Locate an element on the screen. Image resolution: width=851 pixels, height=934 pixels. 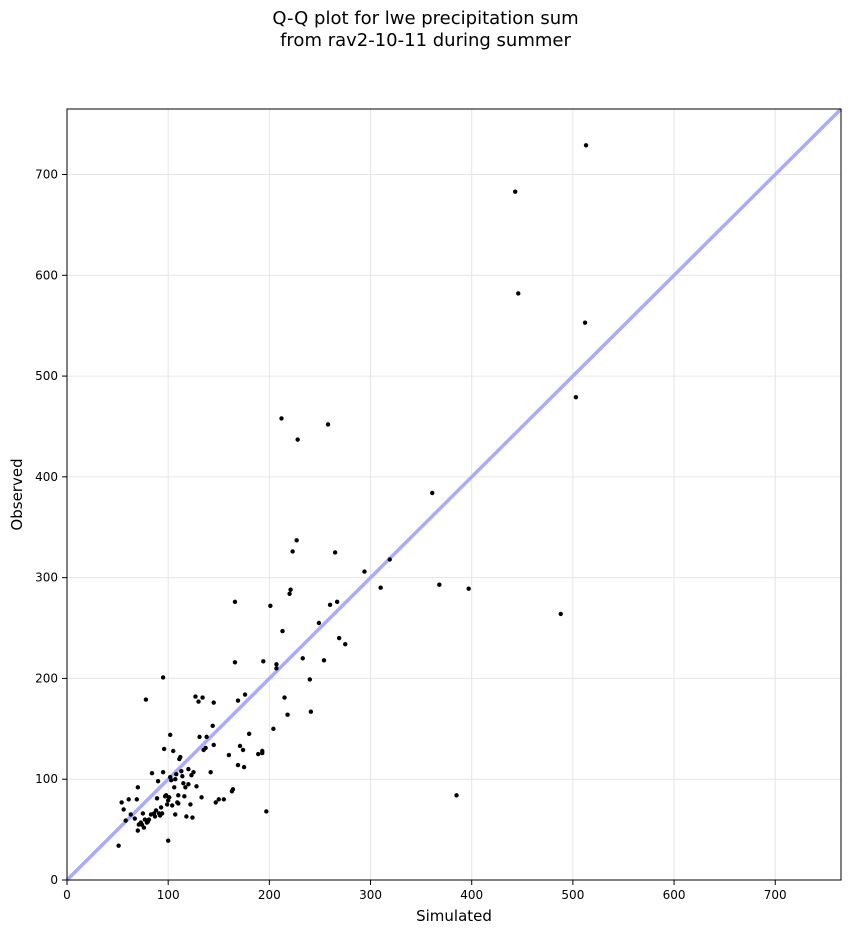
chart-title-line-2: from rav2-10-11 during summer is located at coordinates (425, 40).